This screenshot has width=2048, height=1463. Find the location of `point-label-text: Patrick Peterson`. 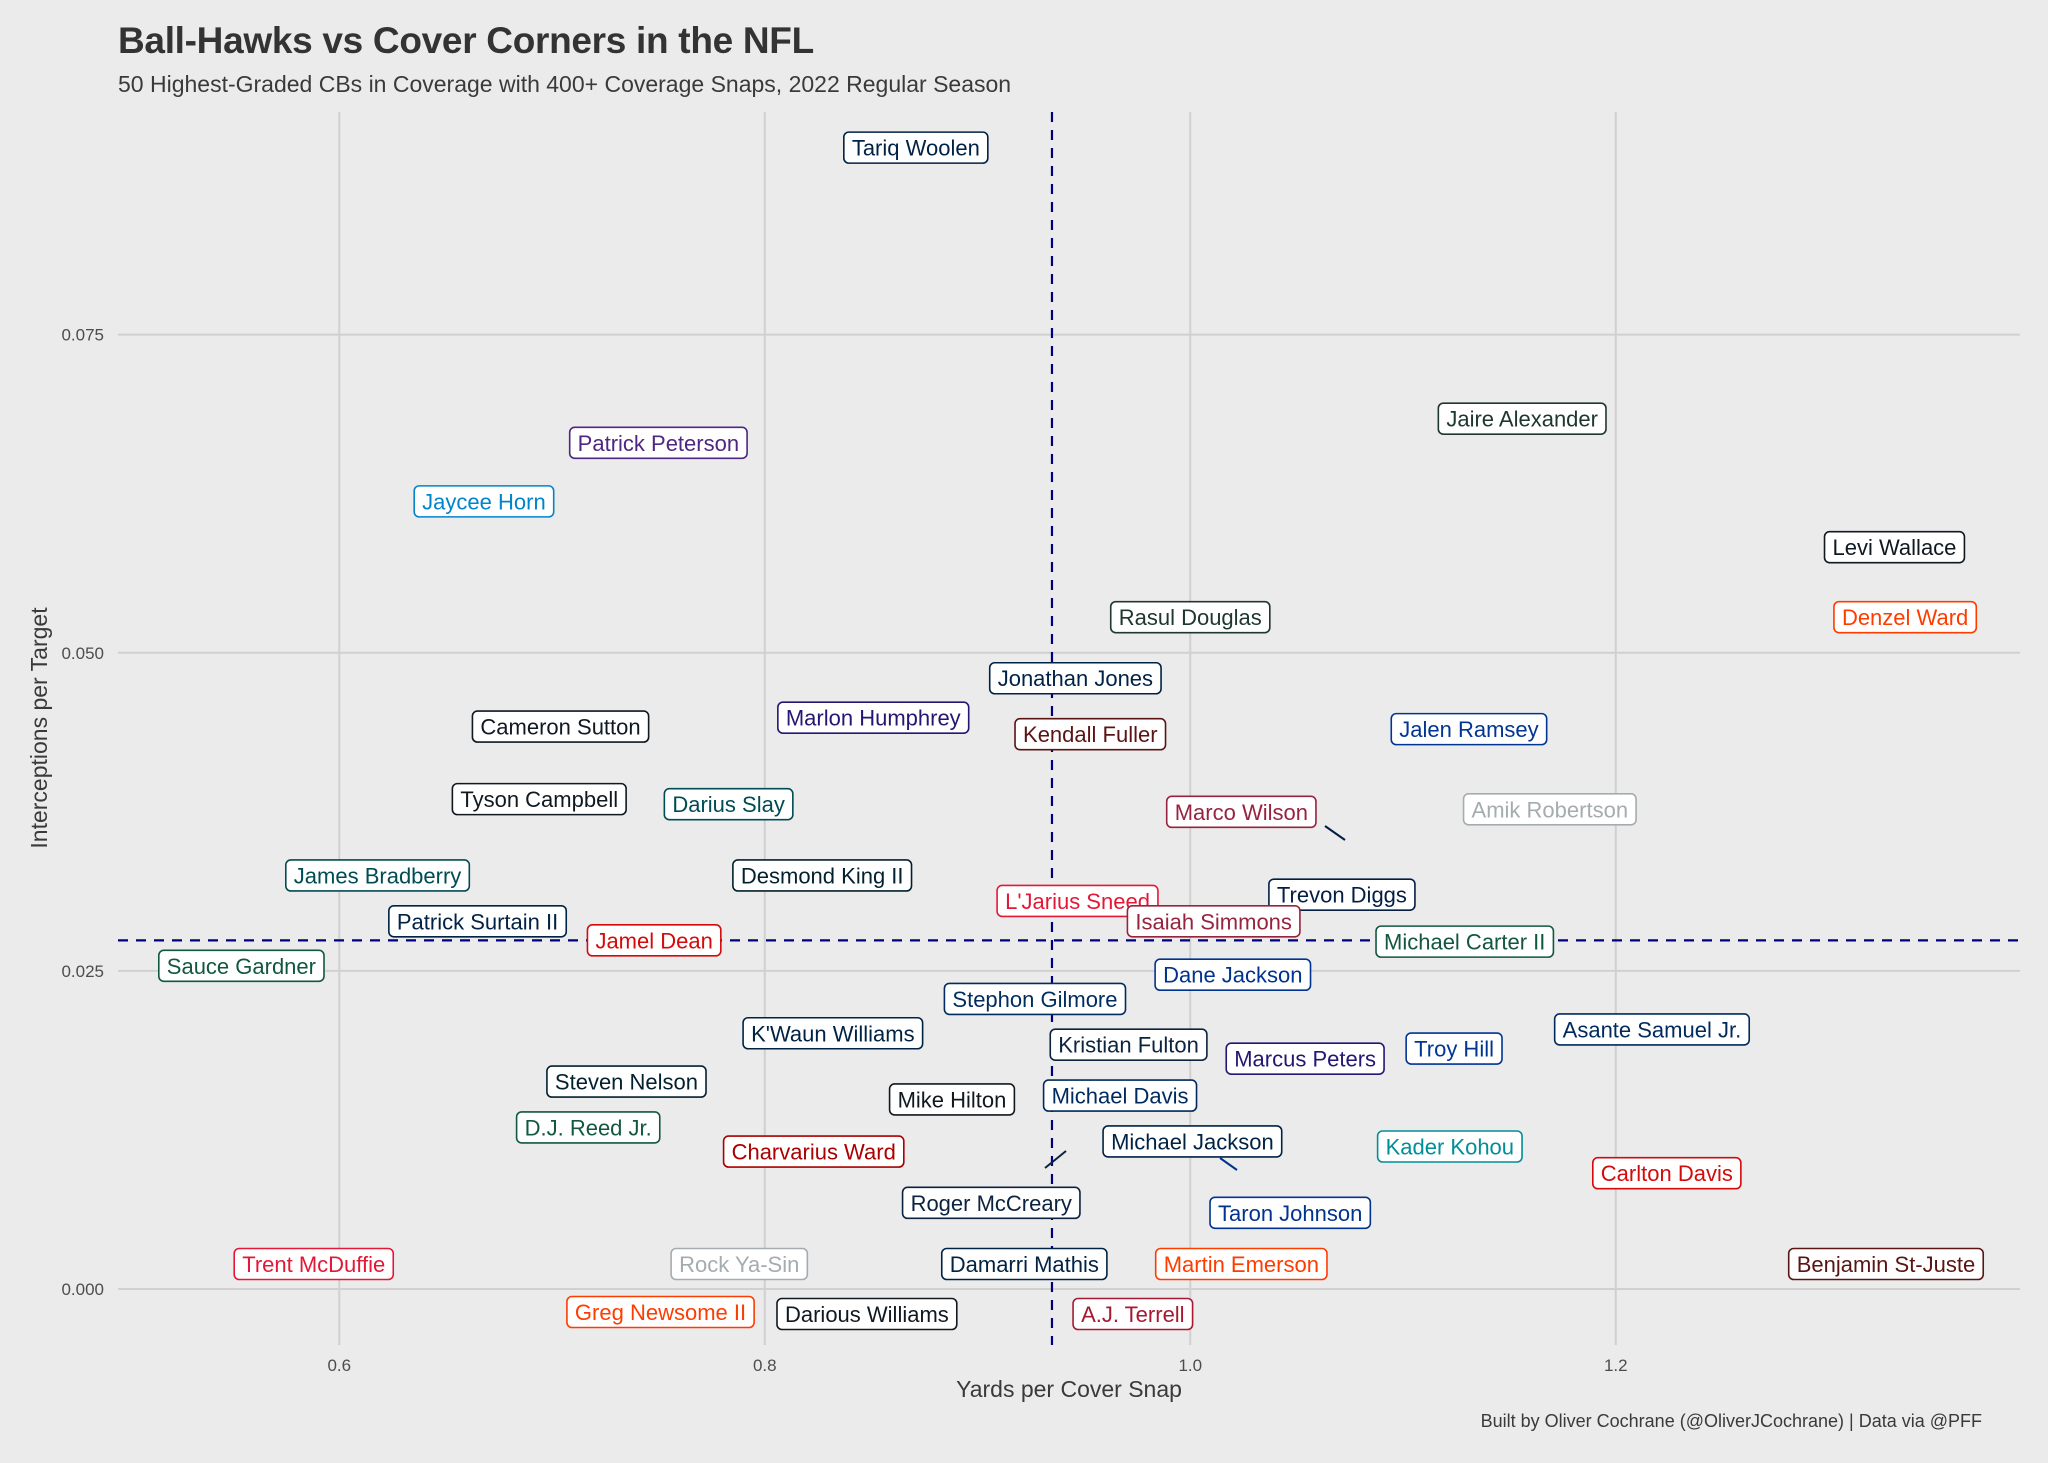

point-label-text: Patrick Peterson is located at coordinates (658, 443).